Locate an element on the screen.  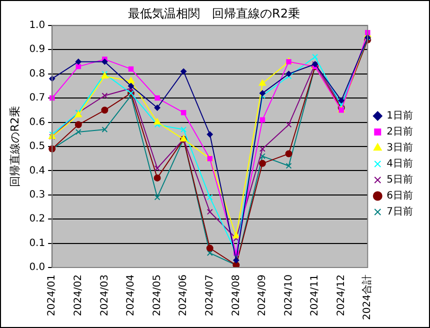
x-tick-label: 2024/03 is located at coordinates (104, 295).